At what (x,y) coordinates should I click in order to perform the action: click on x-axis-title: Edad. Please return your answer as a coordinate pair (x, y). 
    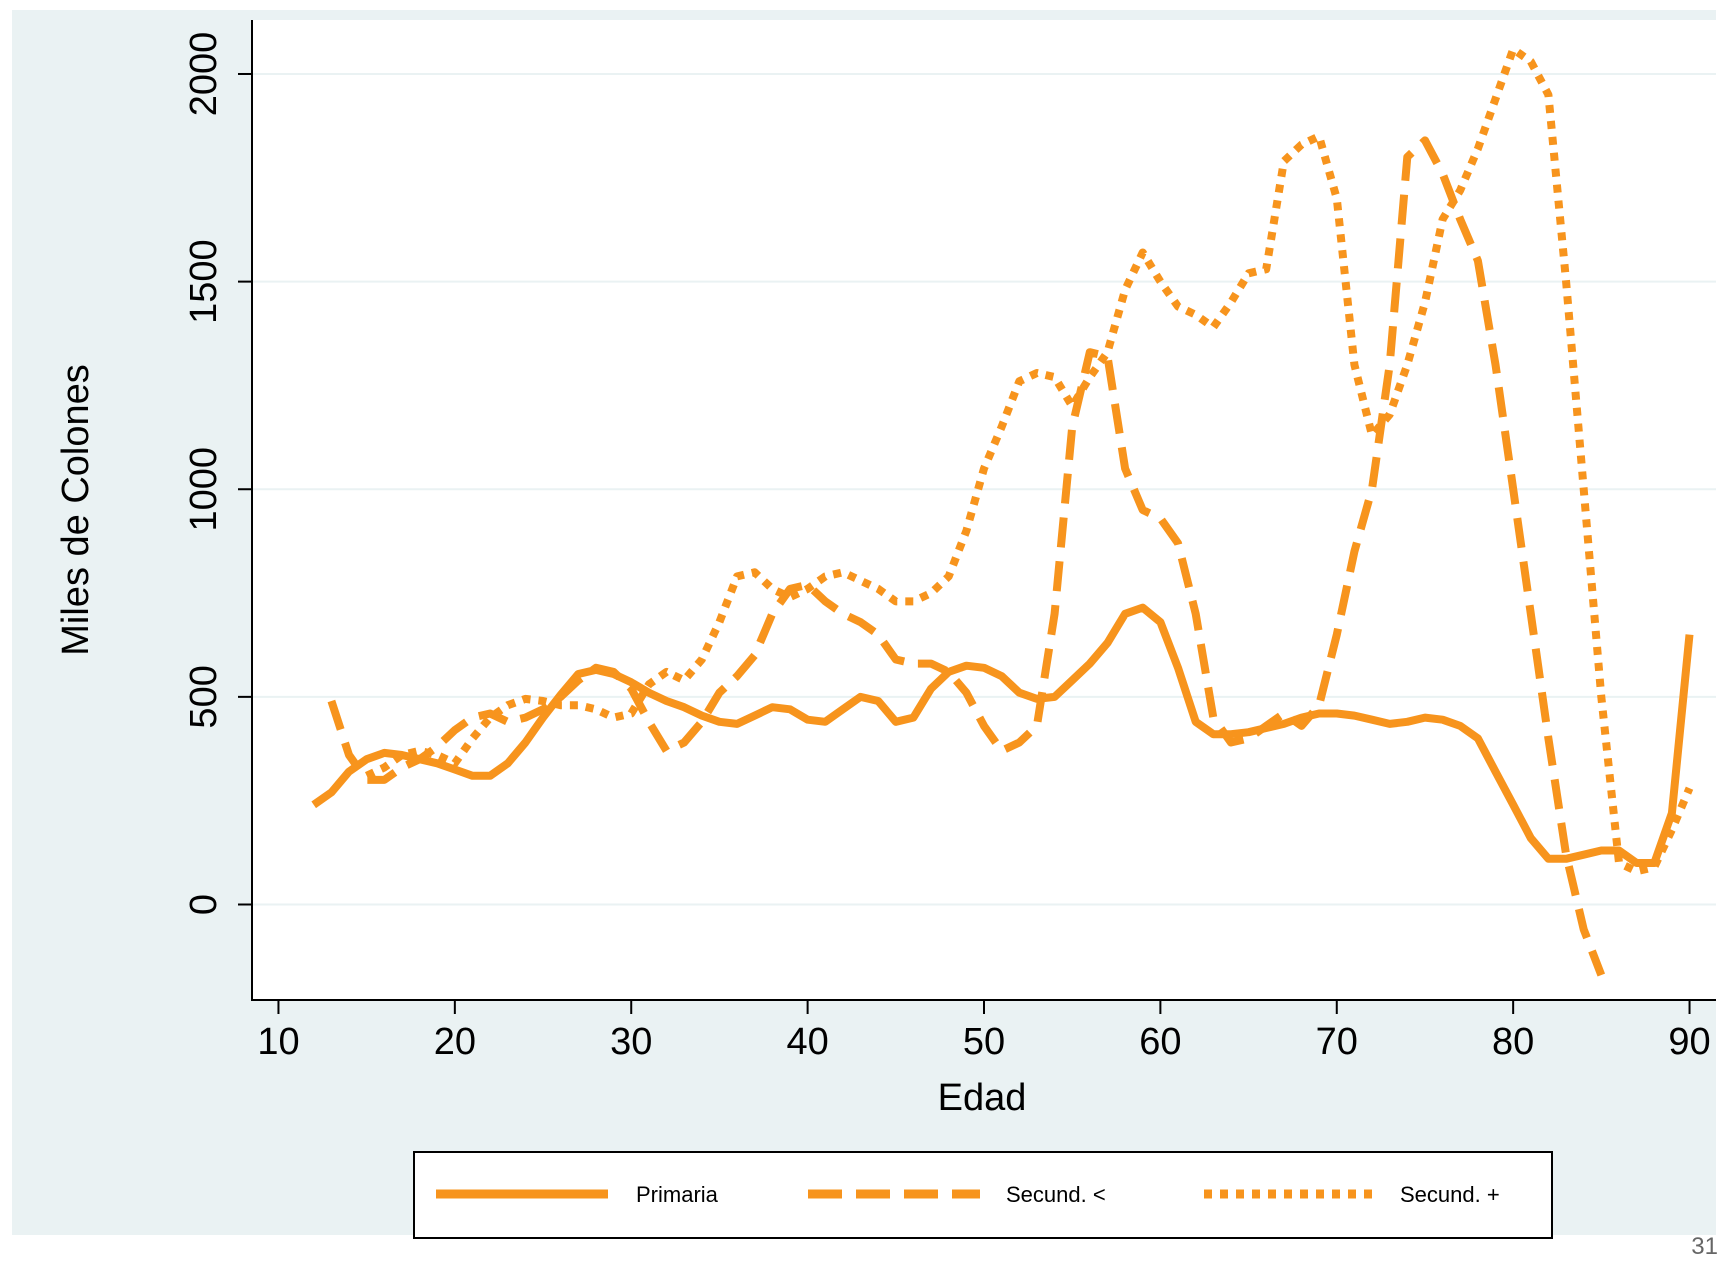
    Looking at the image, I should click on (982, 1098).